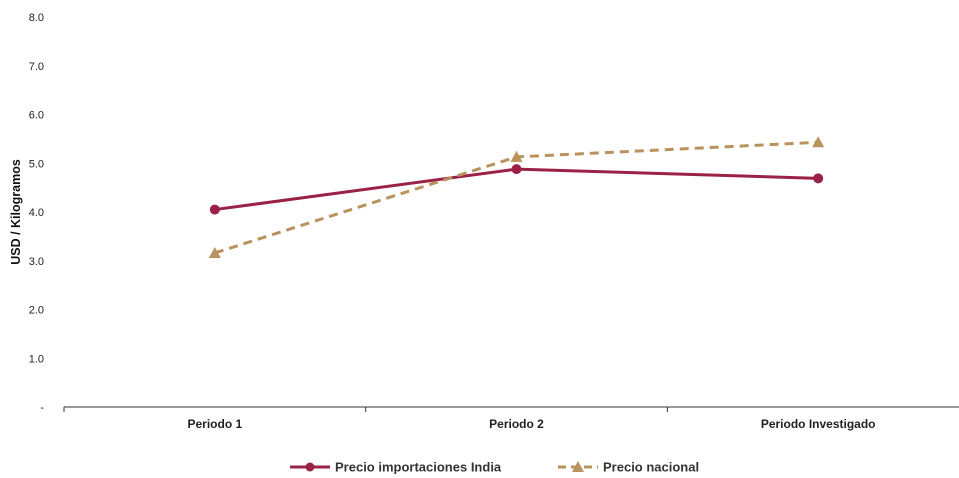  Describe the element at coordinates (42, 408) in the screenshot. I see `y-tick-label: -` at that location.